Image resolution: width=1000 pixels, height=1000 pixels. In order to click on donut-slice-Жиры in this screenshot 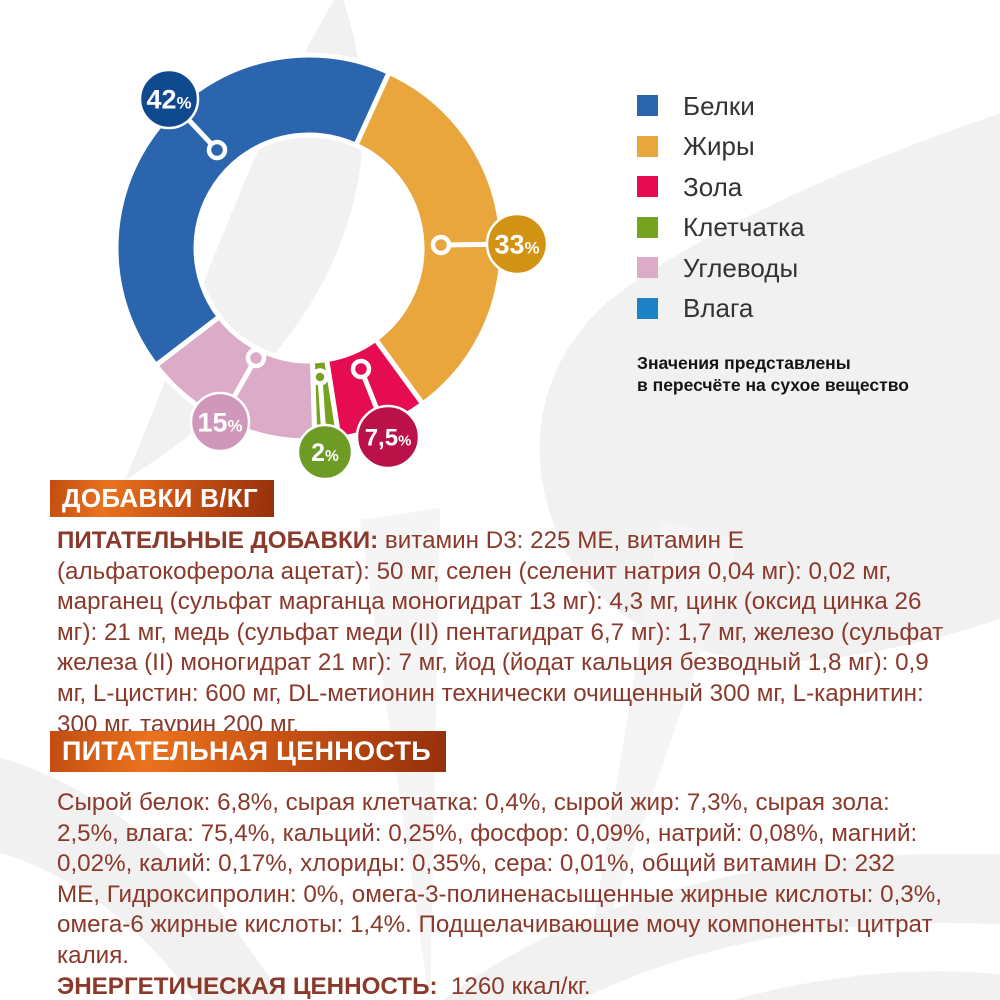, I will do `click(429, 238)`.